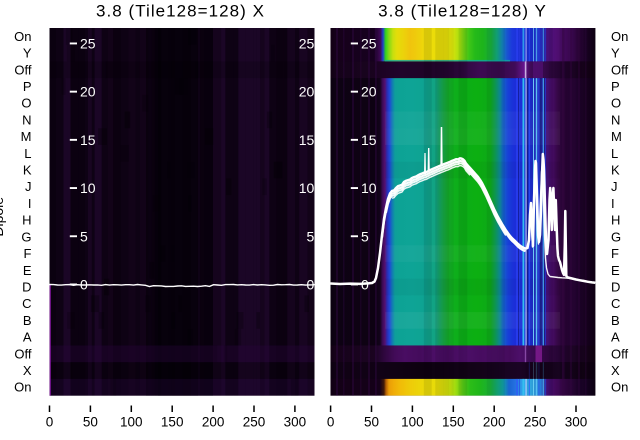 The width and height of the screenshot is (640, 440). I want to click on svg-text: Dipole, so click(3, 217).